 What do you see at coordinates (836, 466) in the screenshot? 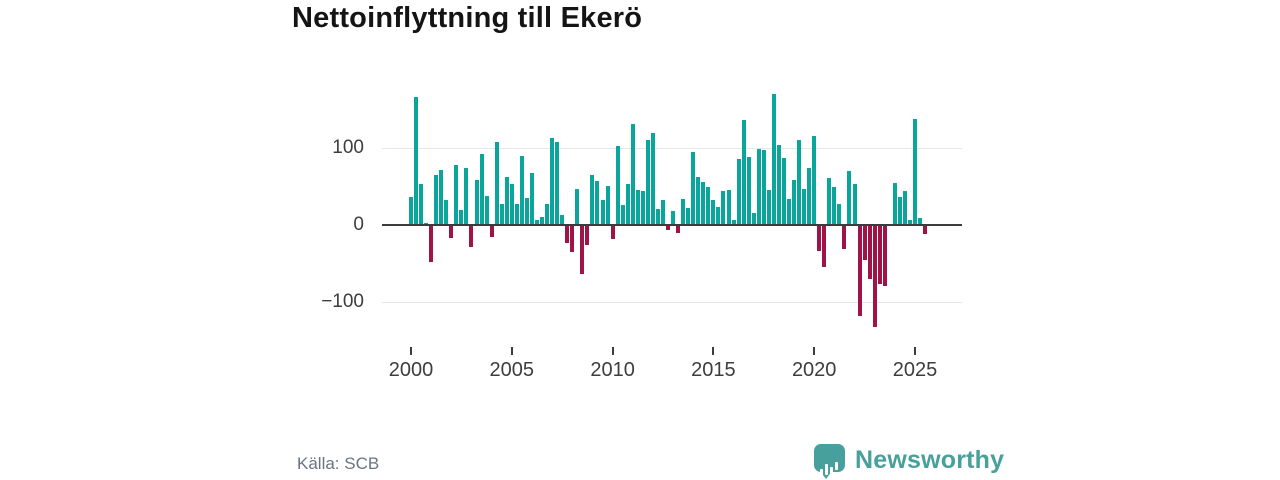
I see `logo-exclamation-icon` at bounding box center [836, 466].